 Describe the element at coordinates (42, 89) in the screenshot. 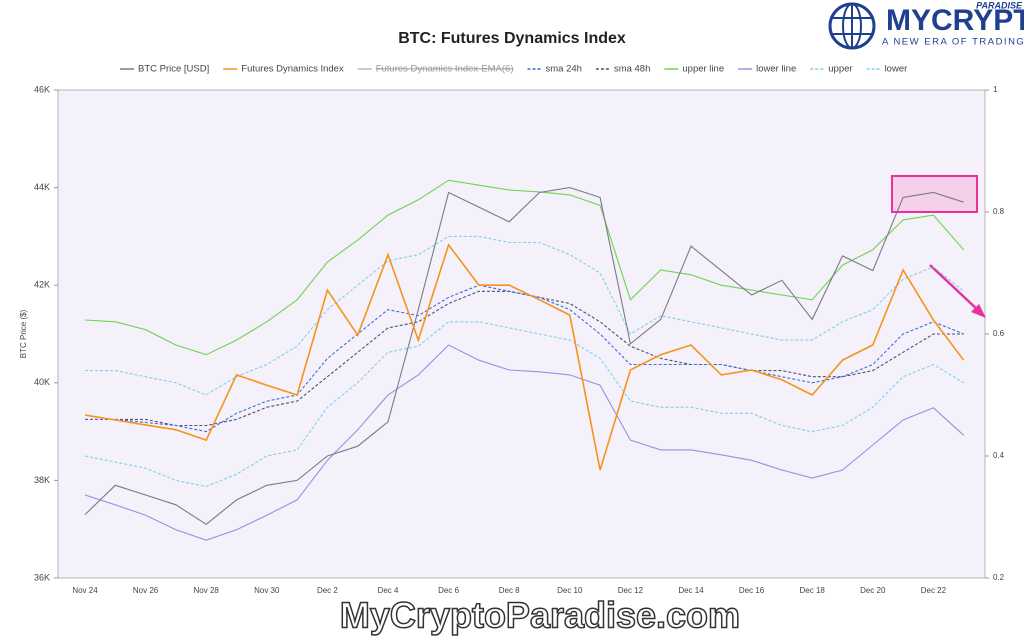

I see `y-tick-label: 46K` at that location.